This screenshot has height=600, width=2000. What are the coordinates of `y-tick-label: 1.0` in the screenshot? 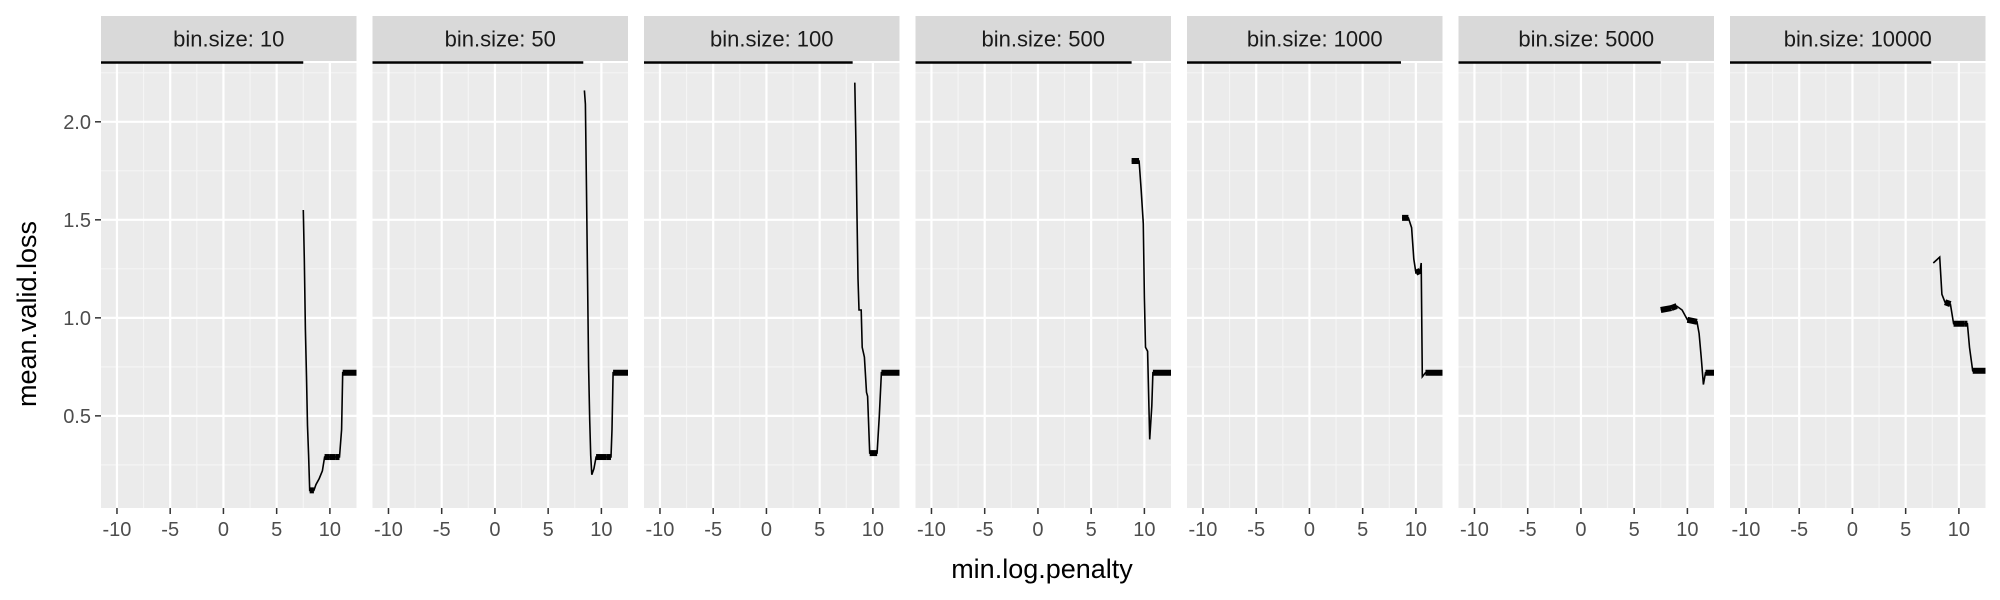 It's located at (77, 319).